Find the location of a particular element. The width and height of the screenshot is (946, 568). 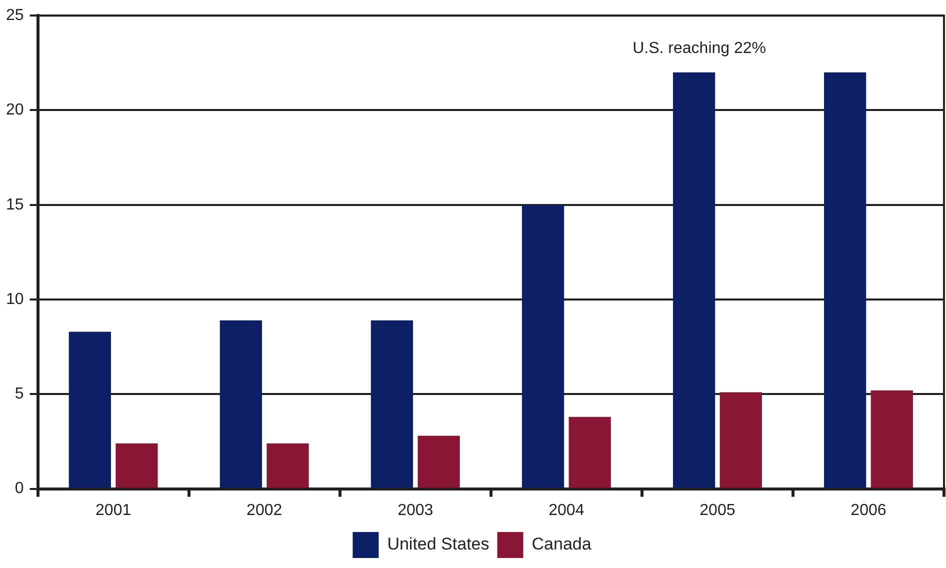

x-tick-label: 2006 is located at coordinates (868, 510).